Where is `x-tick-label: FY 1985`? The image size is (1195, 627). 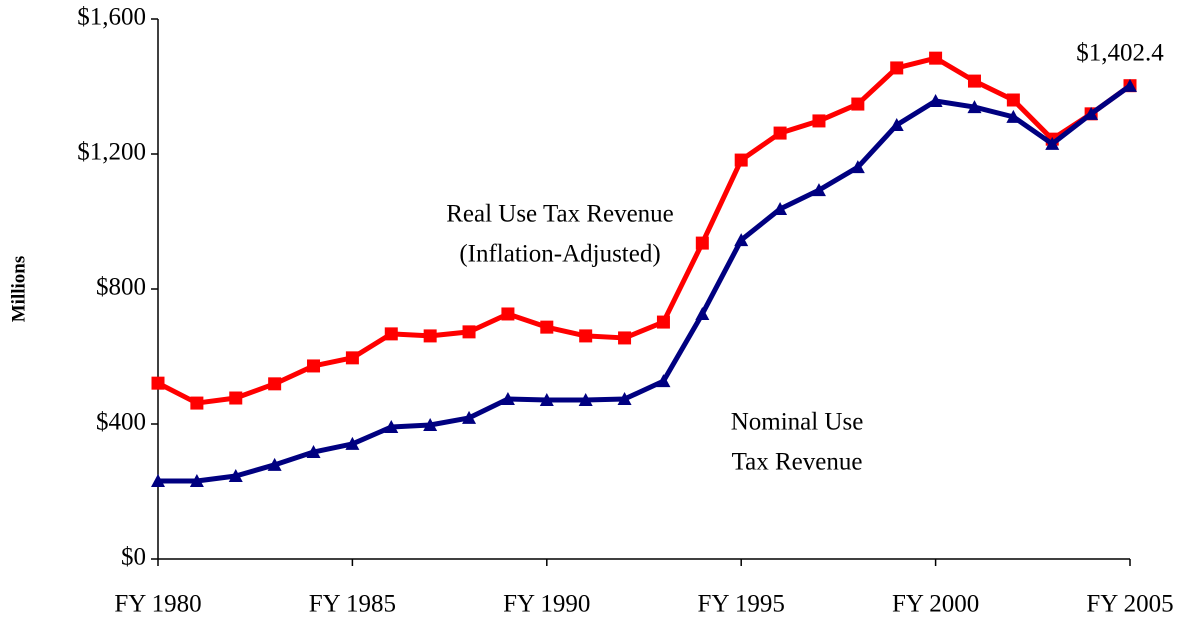
x-tick-label: FY 1985 is located at coordinates (352, 604).